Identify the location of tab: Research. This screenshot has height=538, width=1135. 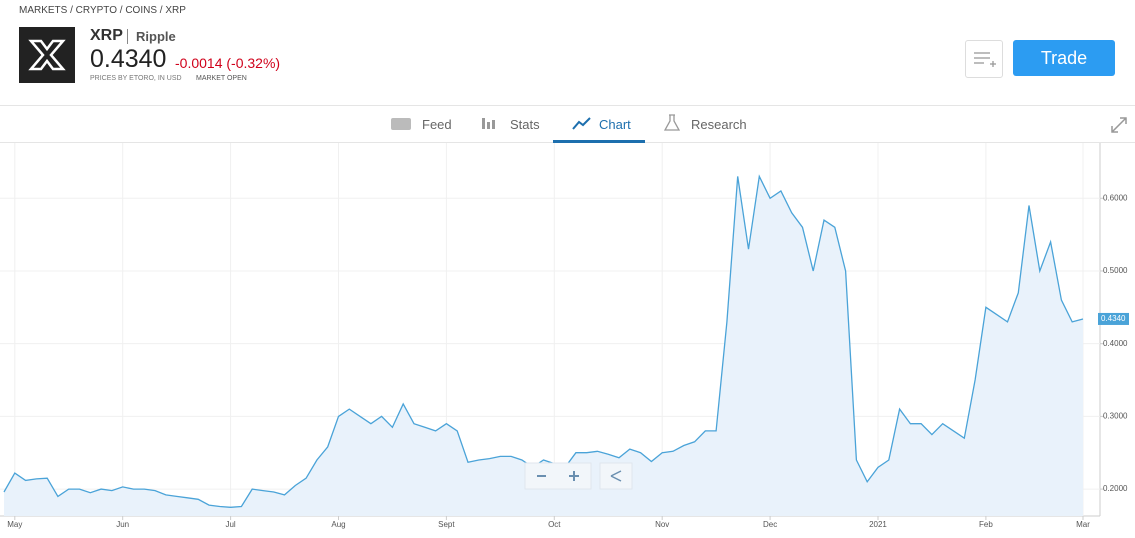
(719, 124).